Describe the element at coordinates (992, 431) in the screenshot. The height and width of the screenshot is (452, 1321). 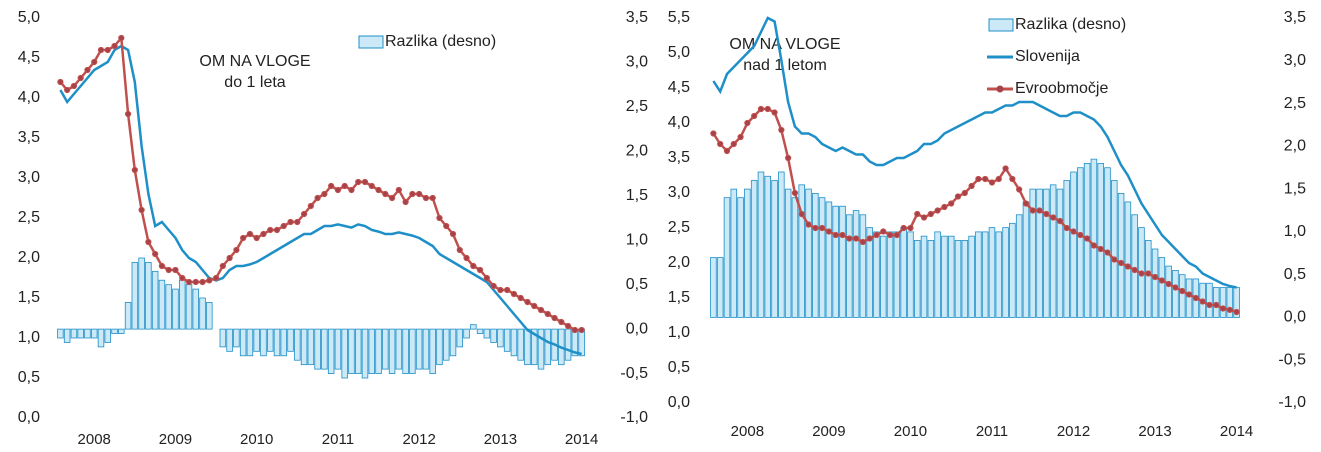
I see `x-tick-label: 2011` at that location.